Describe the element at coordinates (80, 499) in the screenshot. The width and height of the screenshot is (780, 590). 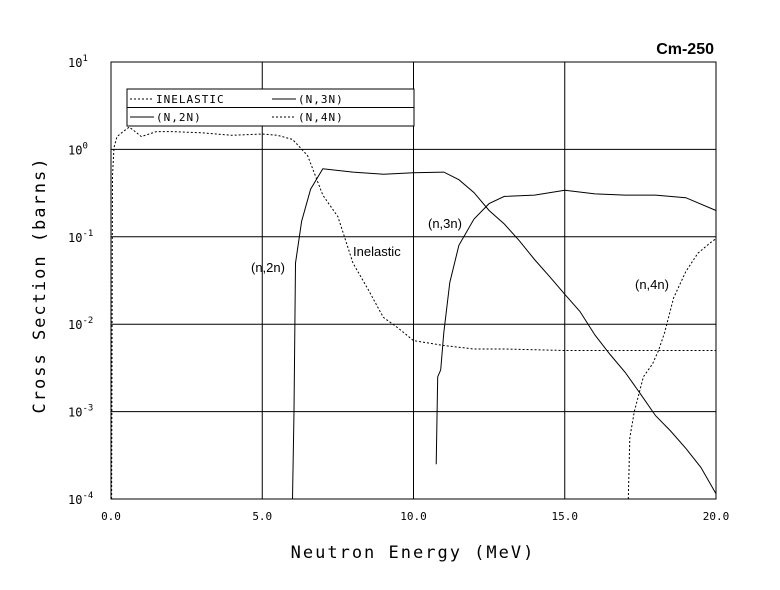
I see `y-tick-label: 10⁻⁴` at that location.